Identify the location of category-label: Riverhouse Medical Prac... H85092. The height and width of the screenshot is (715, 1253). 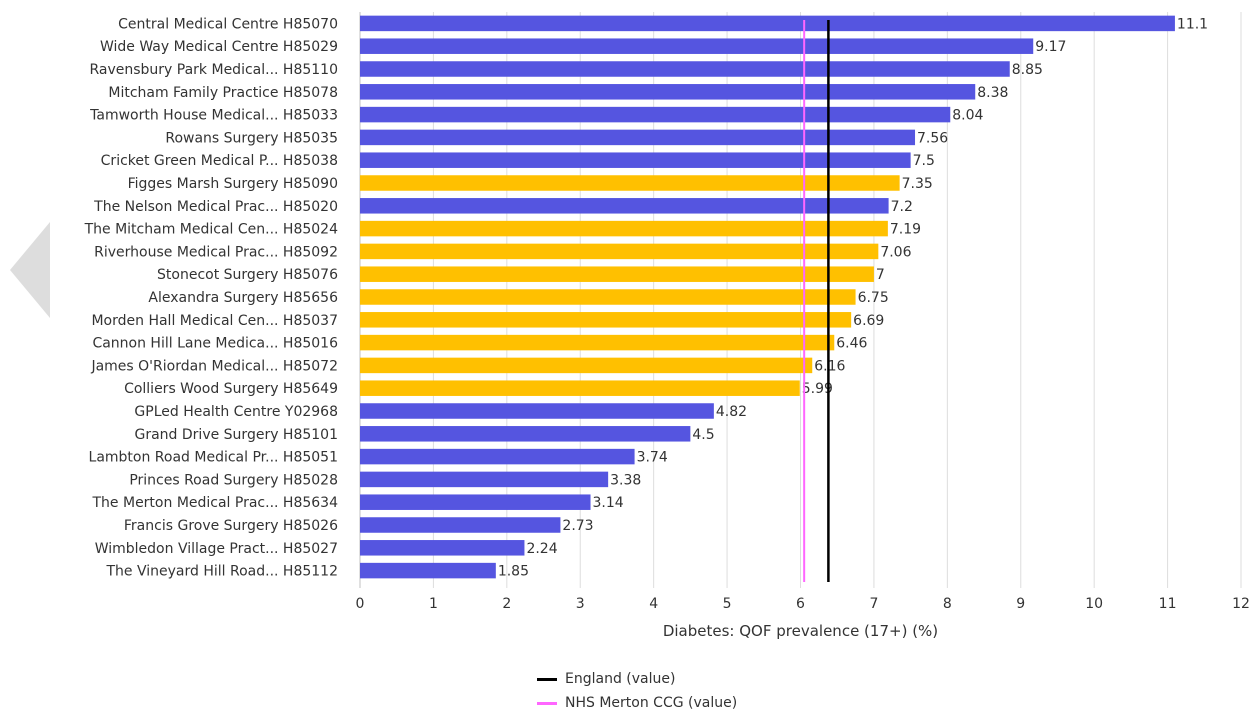
(216, 252).